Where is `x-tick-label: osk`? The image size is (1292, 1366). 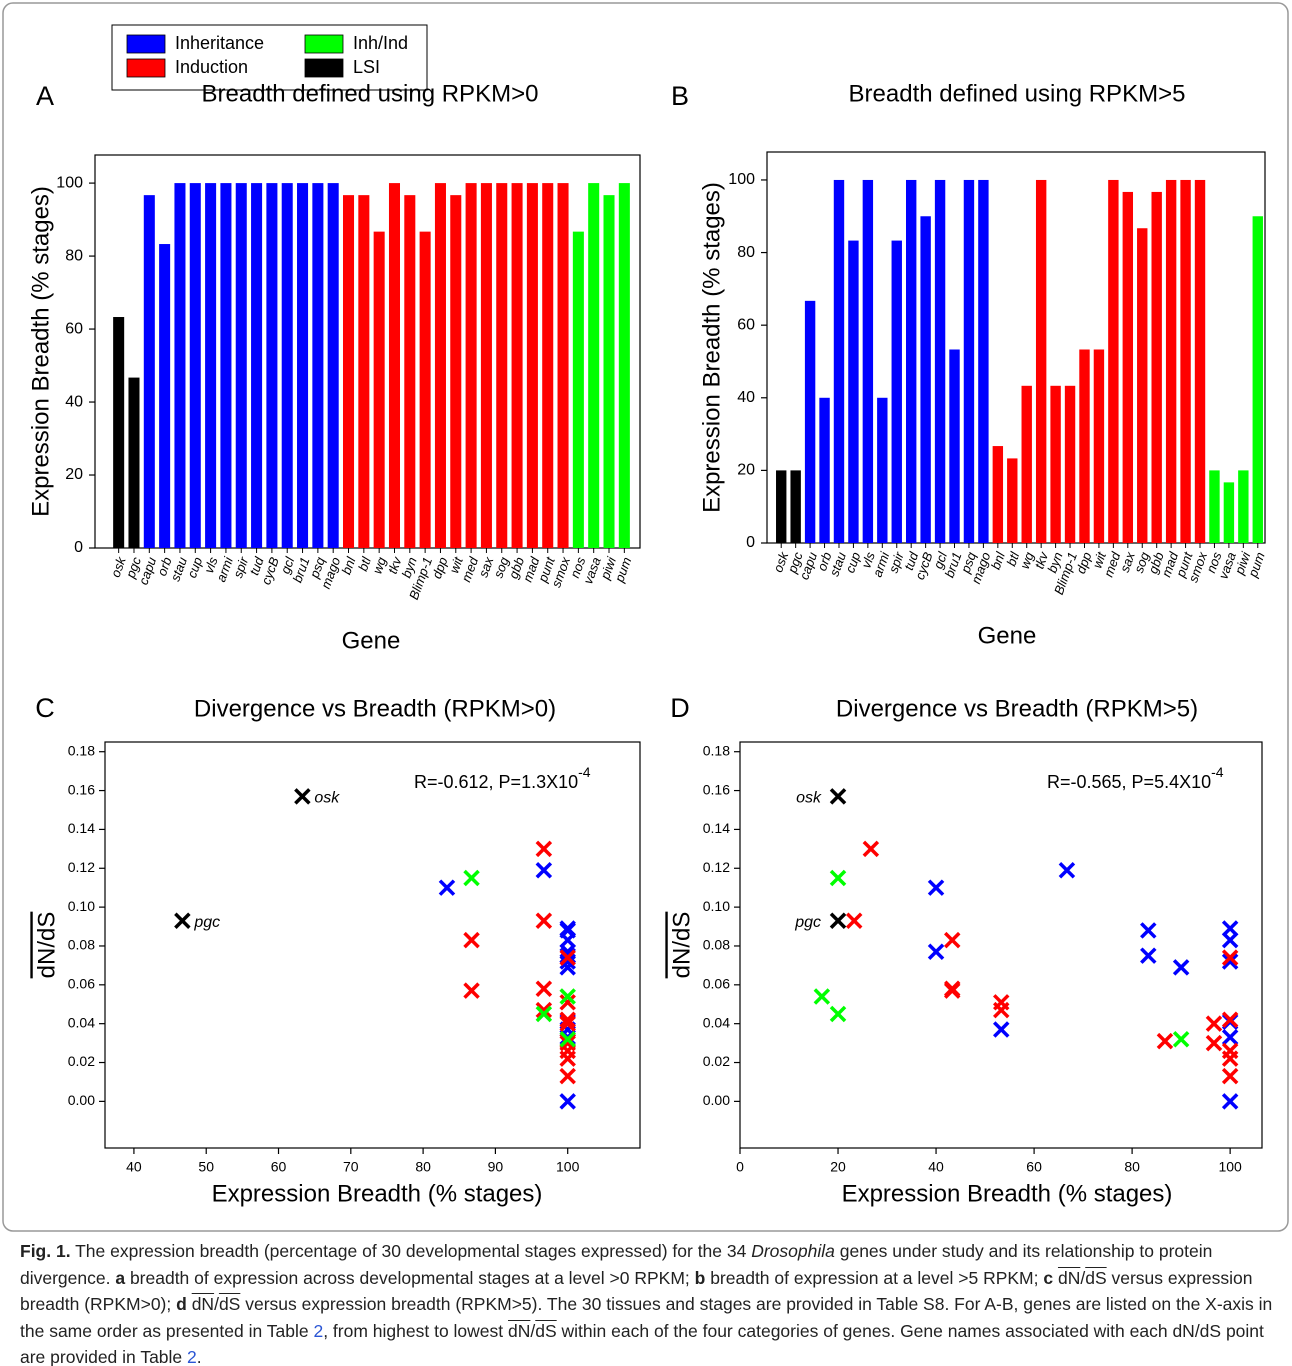
x-tick-label: osk is located at coordinates (781, 562).